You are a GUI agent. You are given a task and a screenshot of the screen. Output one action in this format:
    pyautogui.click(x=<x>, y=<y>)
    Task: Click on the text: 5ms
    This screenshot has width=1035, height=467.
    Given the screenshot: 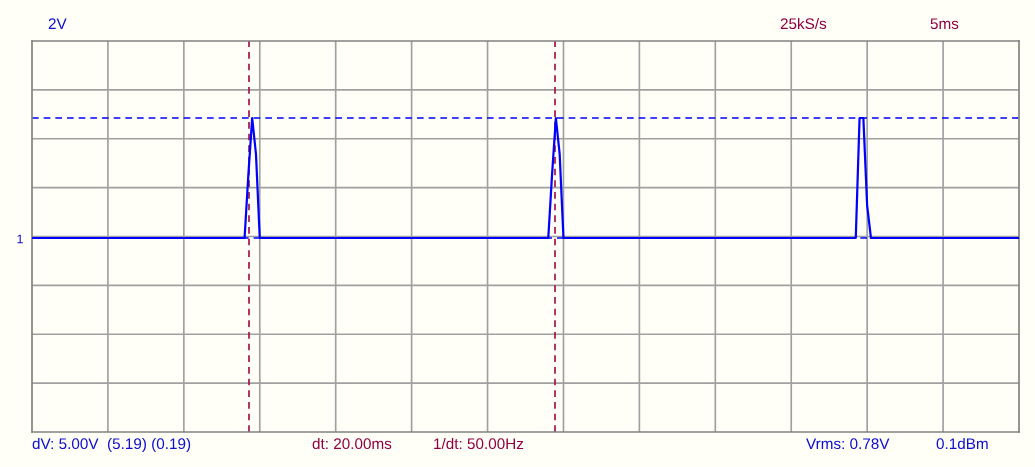 What is the action you would take?
    pyautogui.click(x=944, y=24)
    